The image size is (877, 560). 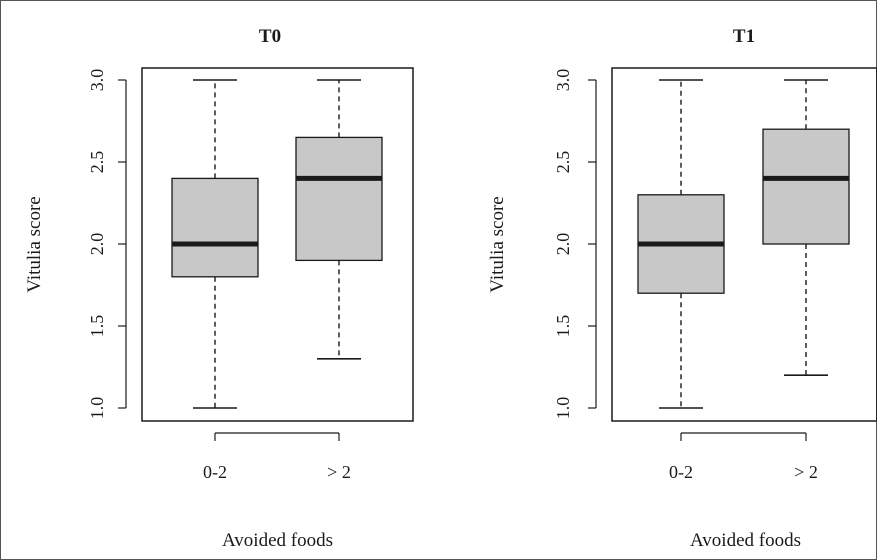 I want to click on chart-title: T0, so click(x=270, y=36).